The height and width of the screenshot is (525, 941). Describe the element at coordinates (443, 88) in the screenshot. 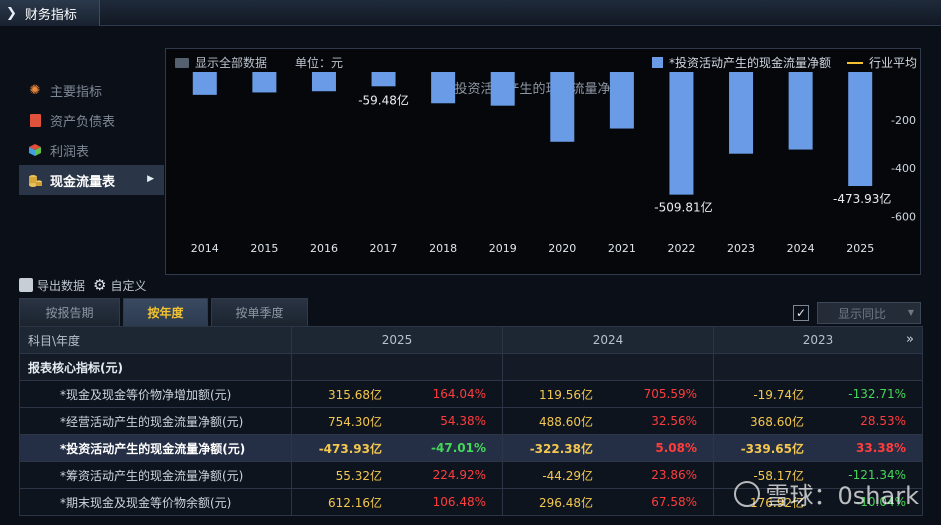

I see `bar-2018` at that location.